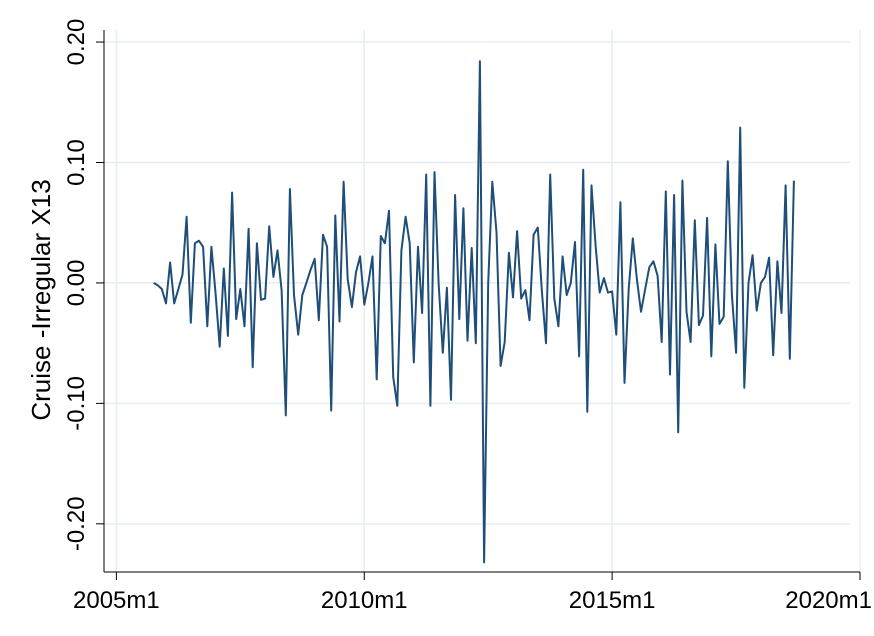  What do you see at coordinates (364, 600) in the screenshot?
I see `x-tick-label: 2010m1` at bounding box center [364, 600].